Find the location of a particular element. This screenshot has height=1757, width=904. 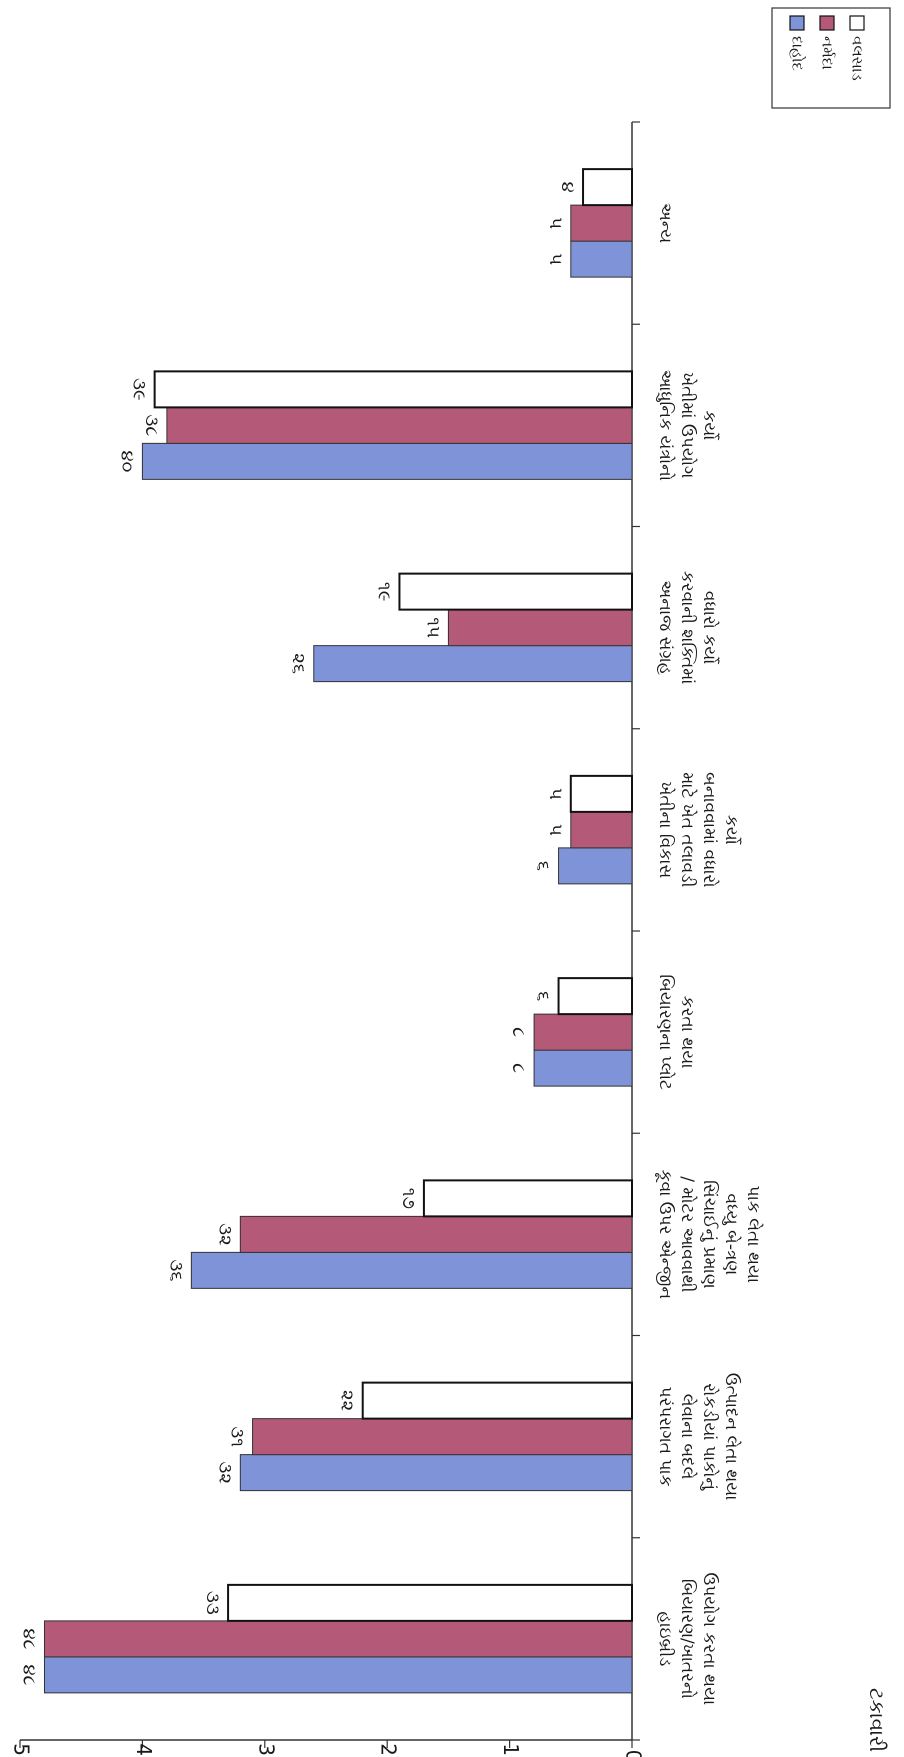

legend-label: વલસાડ is located at coordinates (858, 58).